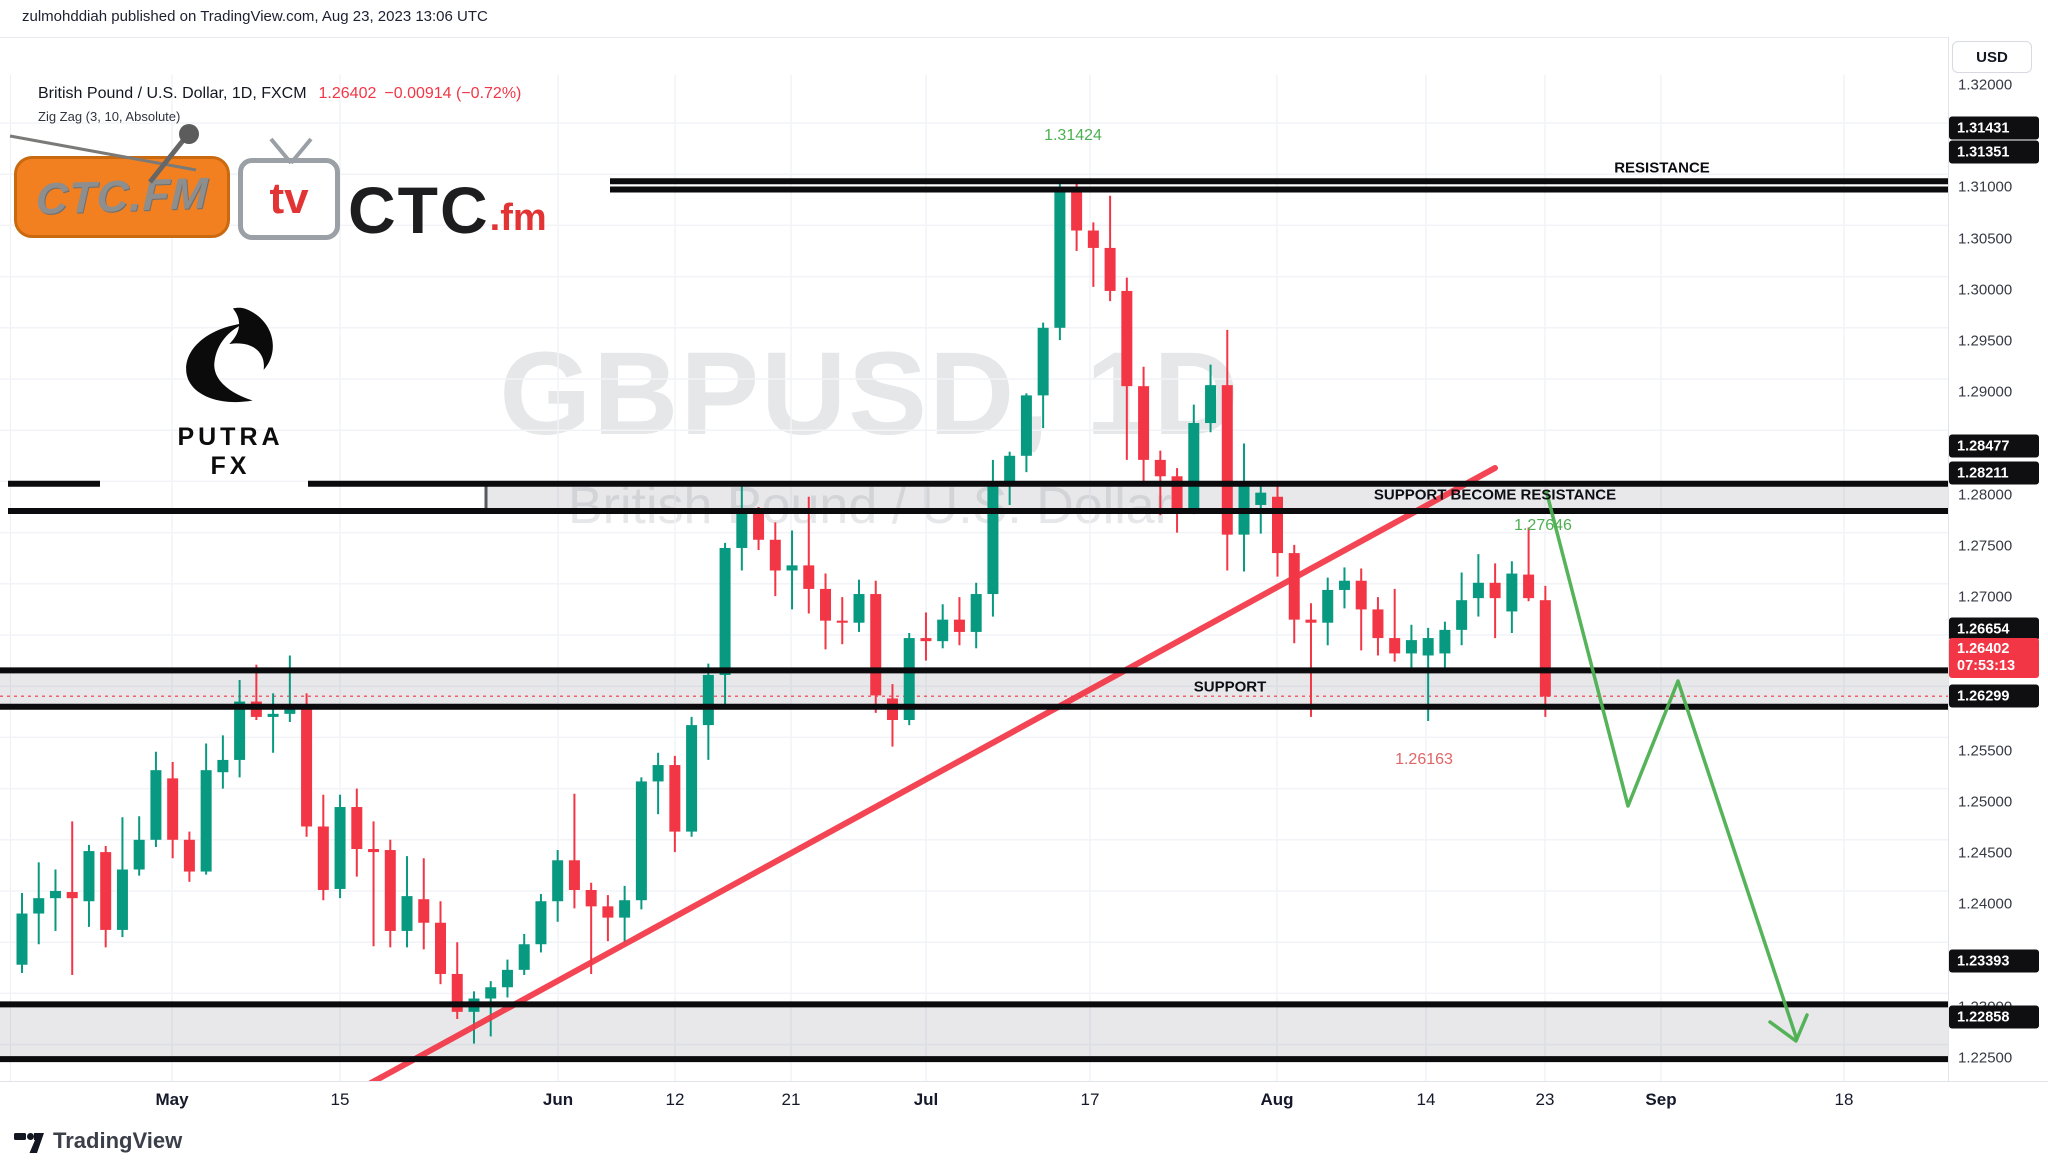 Image resolution: width=2048 pixels, height=1164 pixels. Describe the element at coordinates (1985, 802) in the screenshot. I see `price-axis-label: 1.25000` at that location.